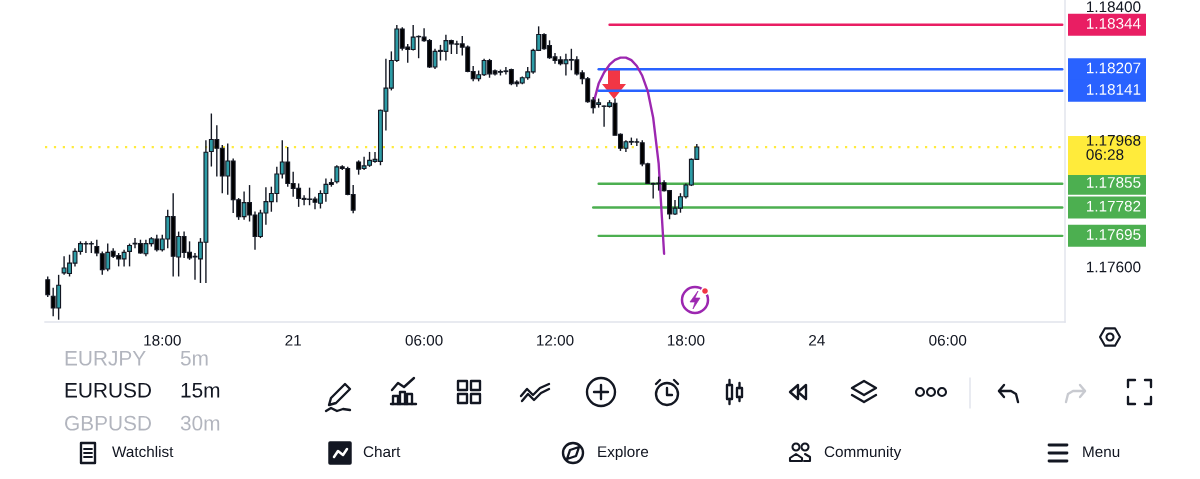 Image resolution: width=1200 pixels, height=479 pixels. Describe the element at coordinates (108, 423) in the screenshot. I see `text: GBPUSD` at that location.